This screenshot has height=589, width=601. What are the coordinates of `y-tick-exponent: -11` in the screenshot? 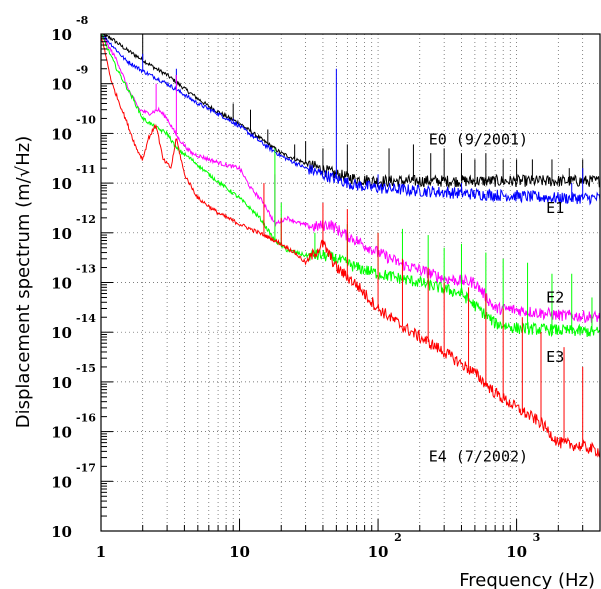 It's located at (86, 169).